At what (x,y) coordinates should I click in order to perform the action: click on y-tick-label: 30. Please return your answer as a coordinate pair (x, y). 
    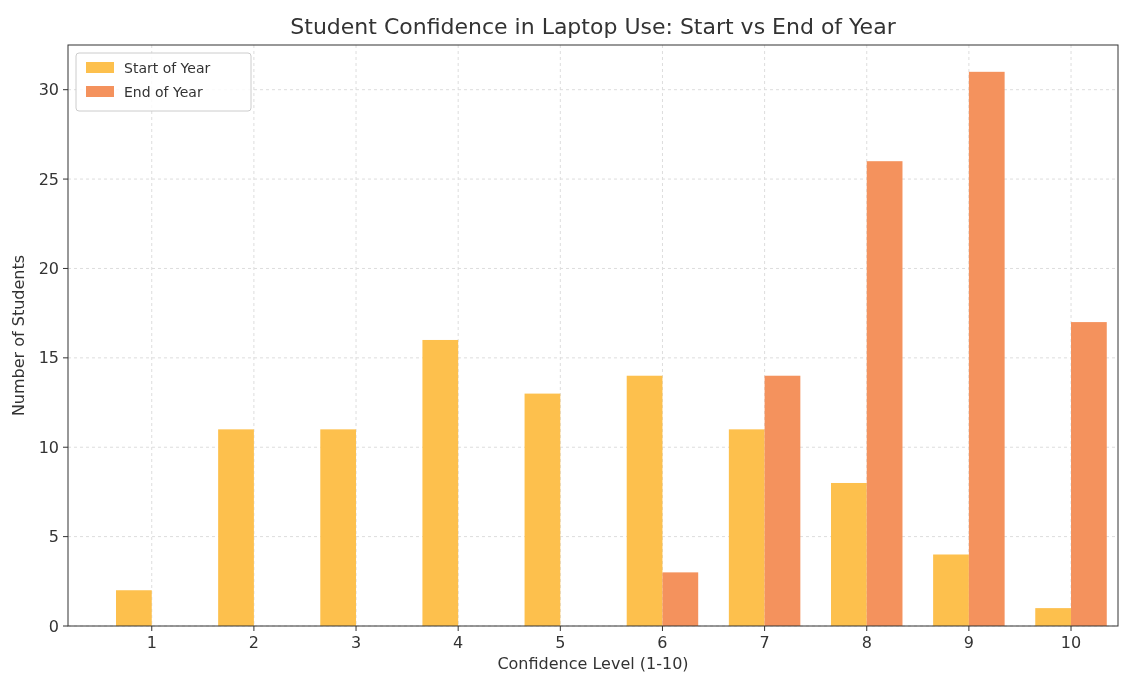
    Looking at the image, I should click on (48, 90).